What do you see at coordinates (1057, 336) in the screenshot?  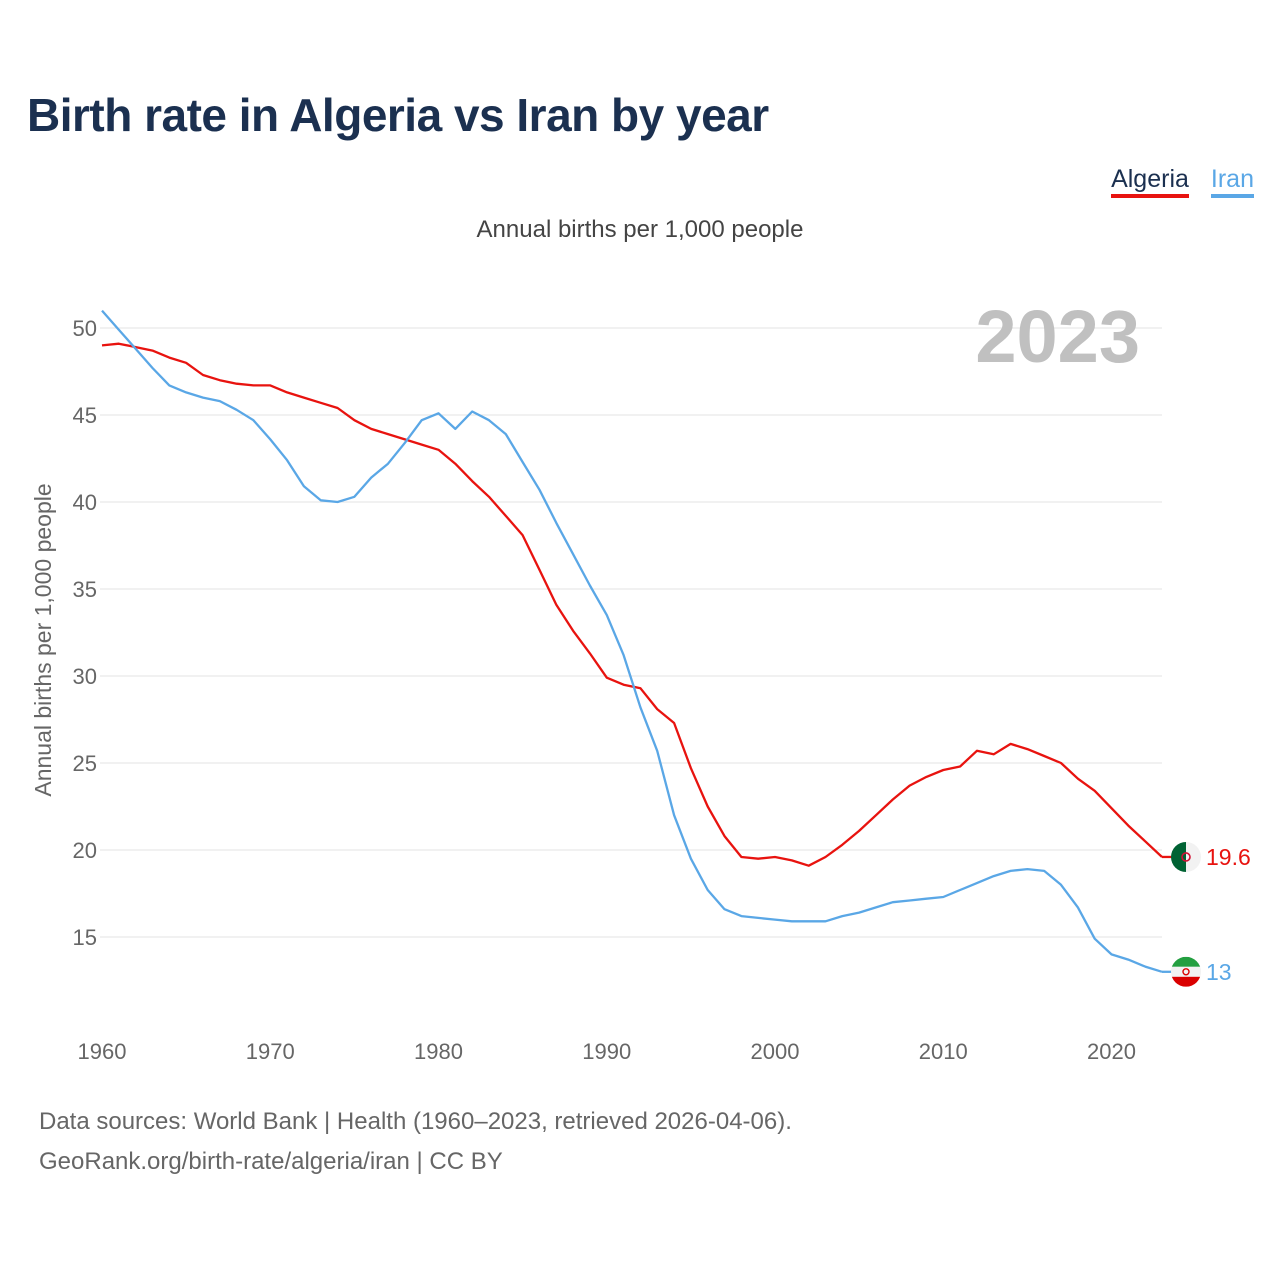 I see `year-watermark: 2023` at bounding box center [1057, 336].